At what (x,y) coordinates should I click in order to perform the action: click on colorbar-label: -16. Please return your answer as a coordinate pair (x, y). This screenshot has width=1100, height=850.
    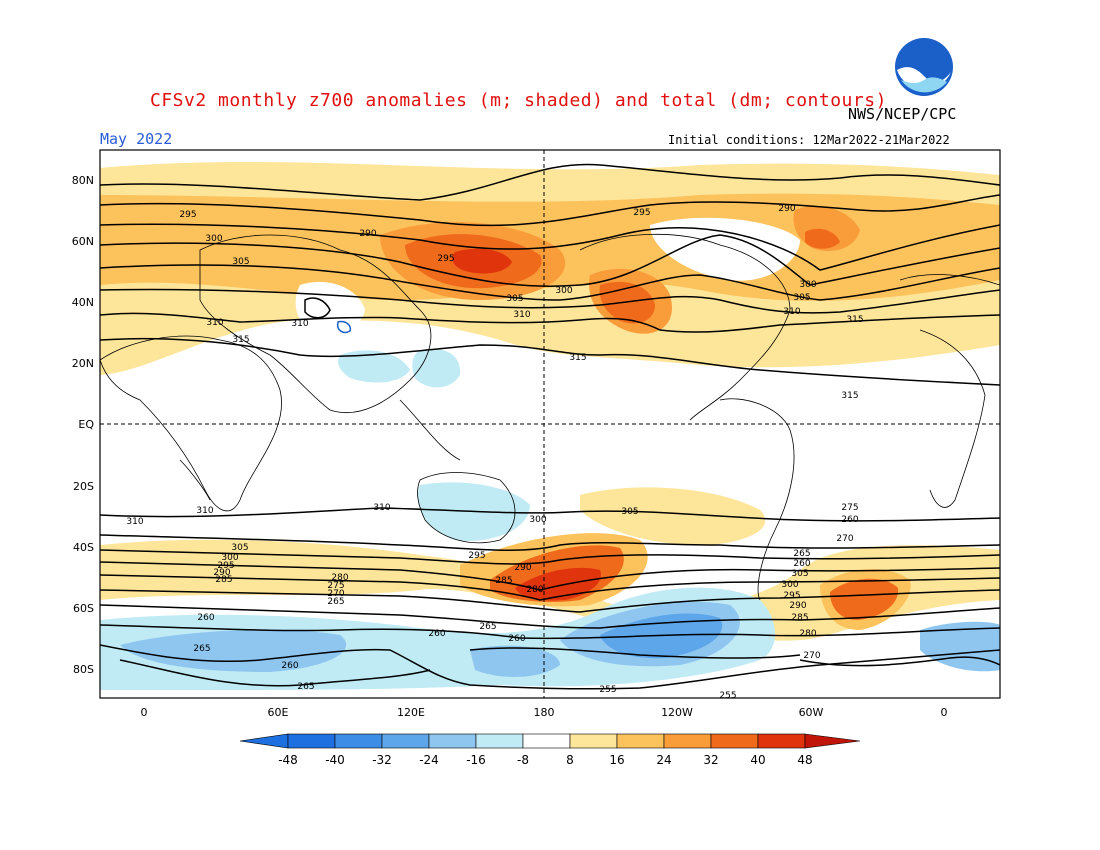
    Looking at the image, I should click on (476, 760).